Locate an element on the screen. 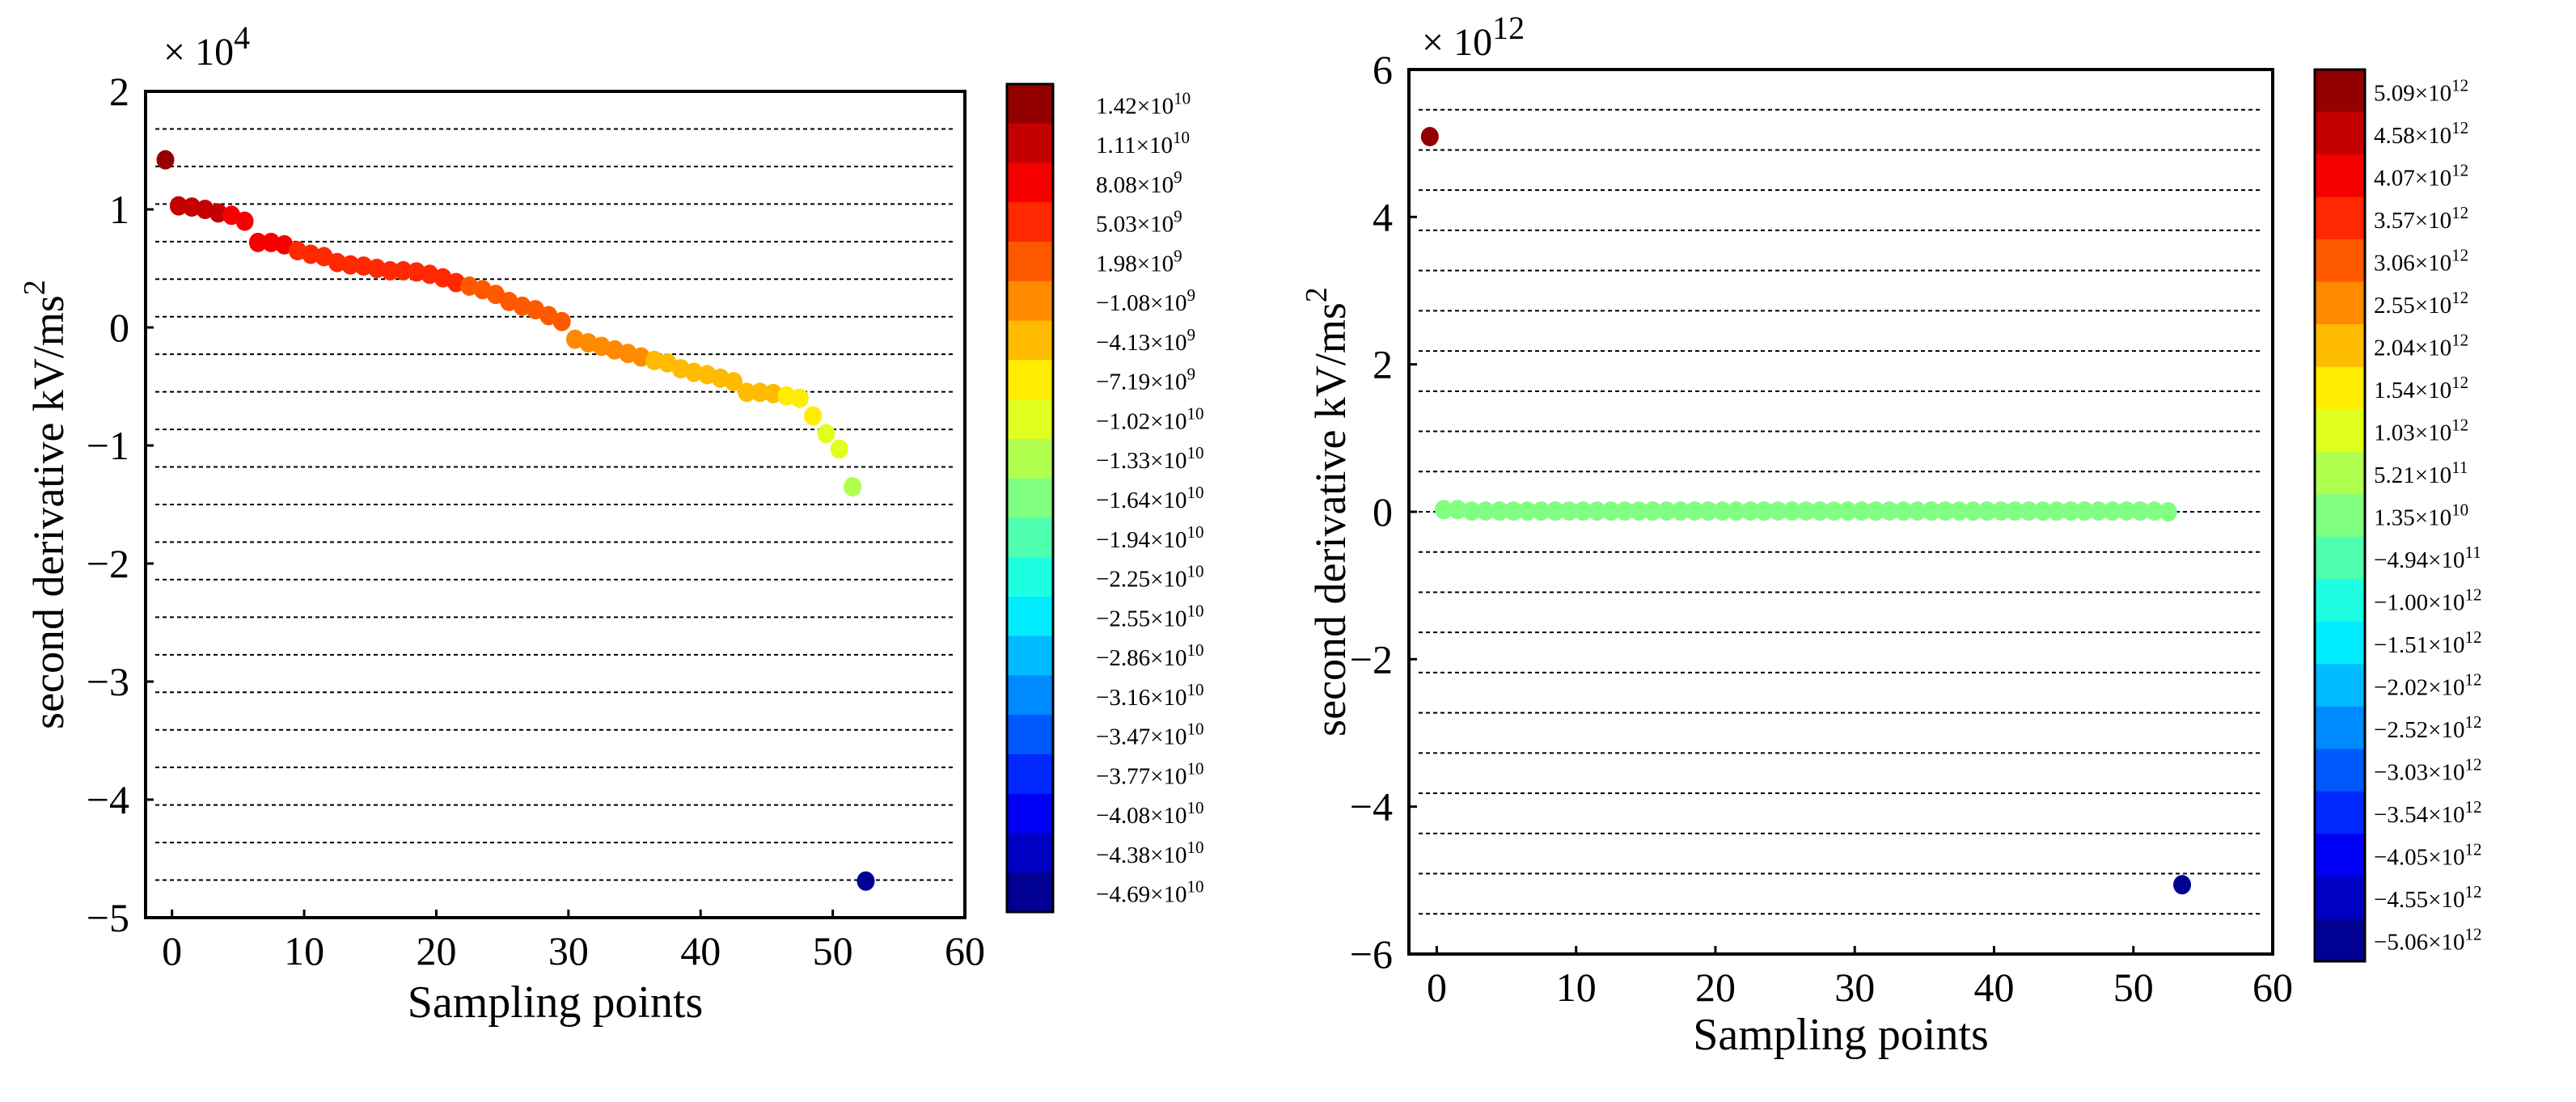 The width and height of the screenshot is (2576, 1102). colorbar-tick-mantissa: 3.06×10 is located at coordinates (2412, 263).